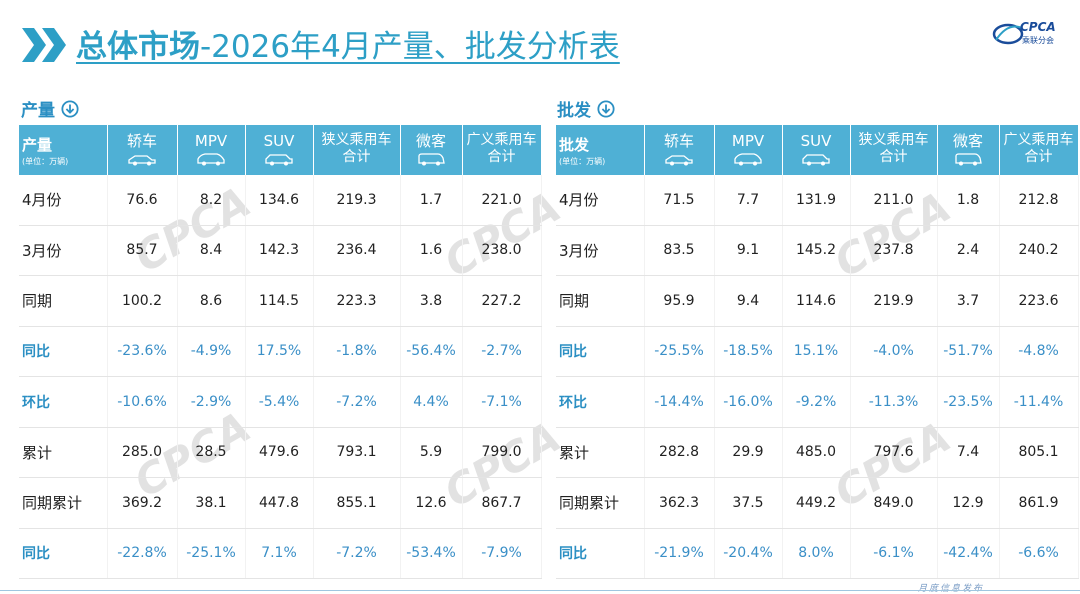 The height and width of the screenshot is (594, 1080). I want to click on table-cell: 7.1%, so click(279, 553).